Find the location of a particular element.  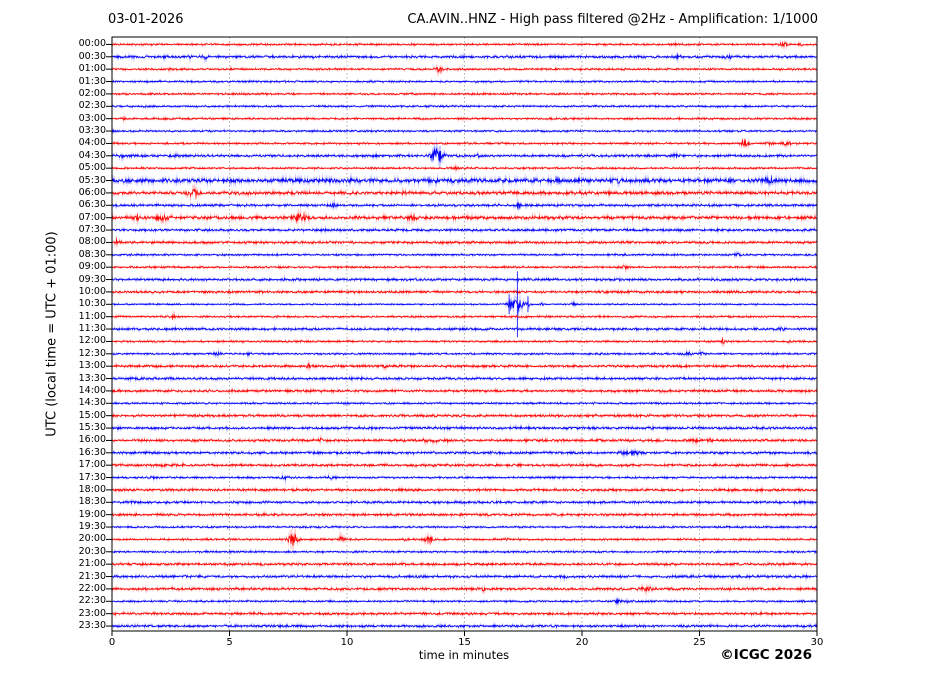

y-tick-label: 16:30 is located at coordinates (92, 452).